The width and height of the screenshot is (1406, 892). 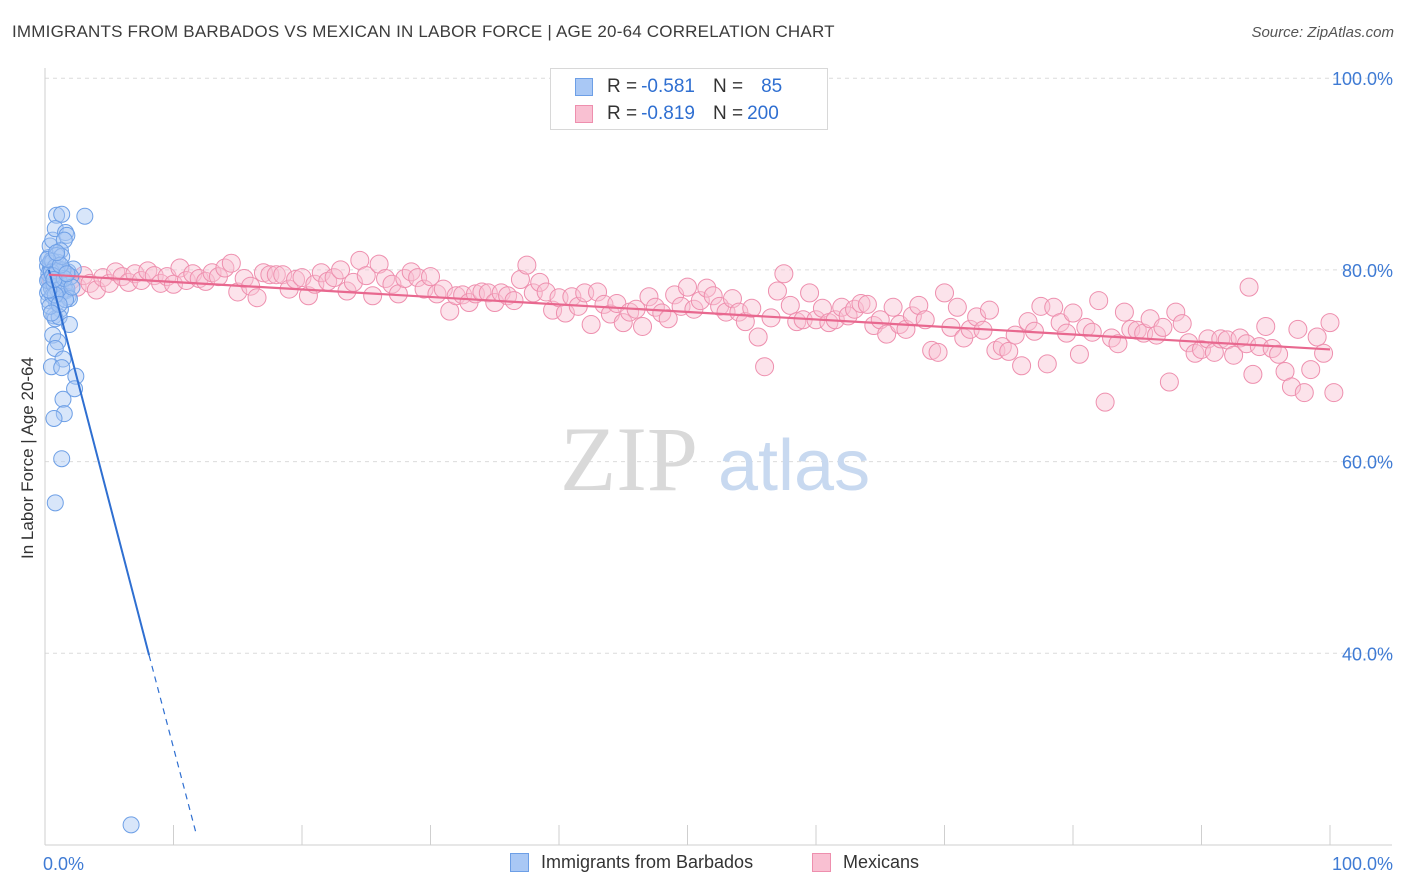 What do you see at coordinates (715, 459) in the screenshot?
I see `watermark: ZIP atlas` at bounding box center [715, 459].